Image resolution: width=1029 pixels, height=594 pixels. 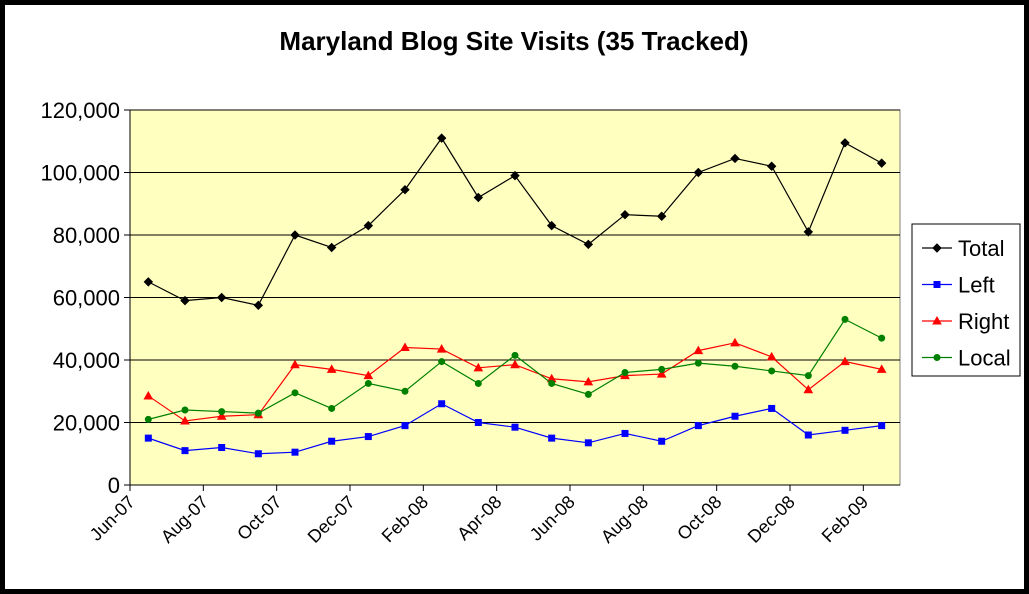 What do you see at coordinates (259, 518) in the screenshot?
I see `x-tick-label: Oct-07` at bounding box center [259, 518].